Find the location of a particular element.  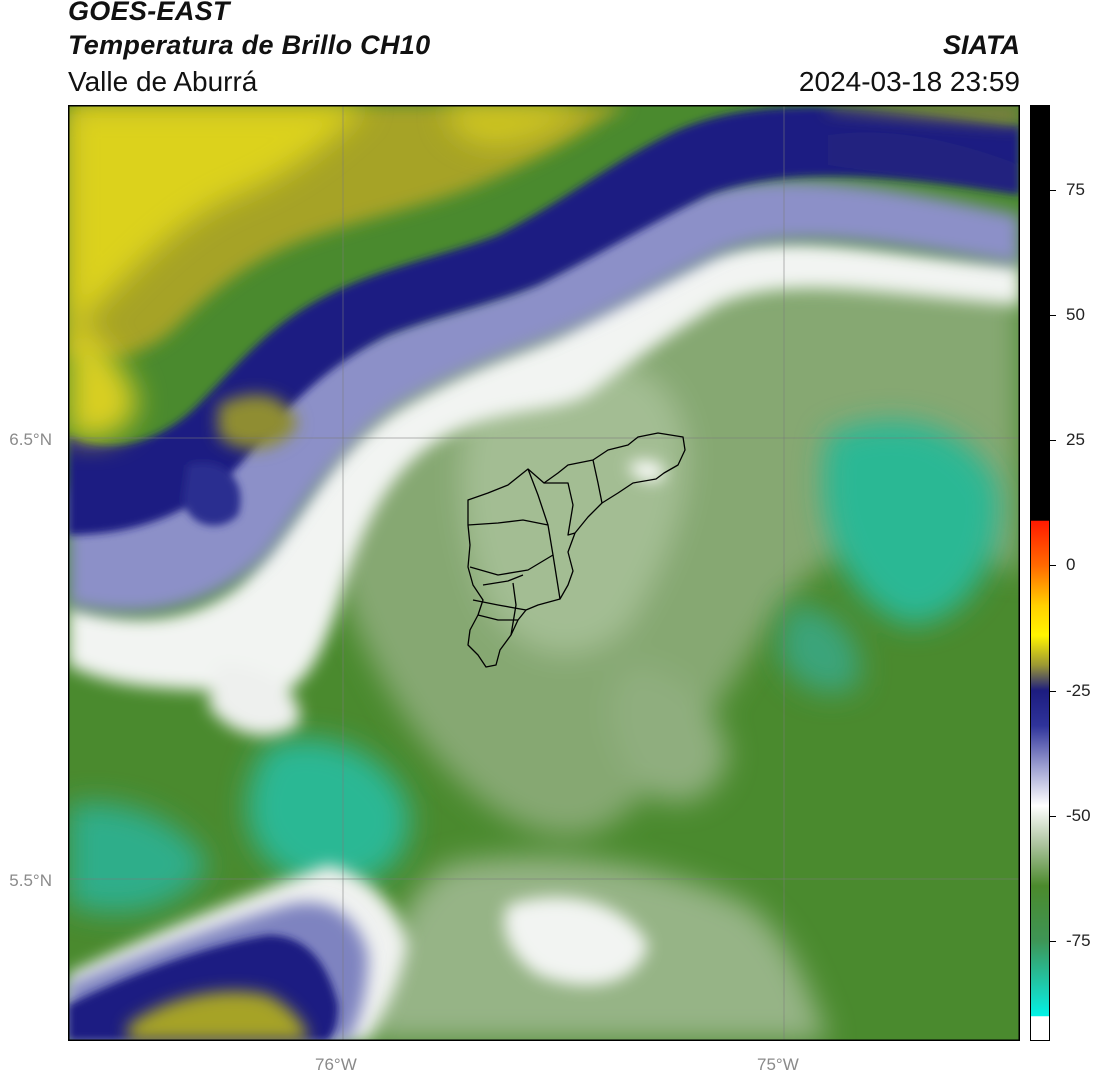

colorbar-tick-label: -75 is located at coordinates (1078, 940).